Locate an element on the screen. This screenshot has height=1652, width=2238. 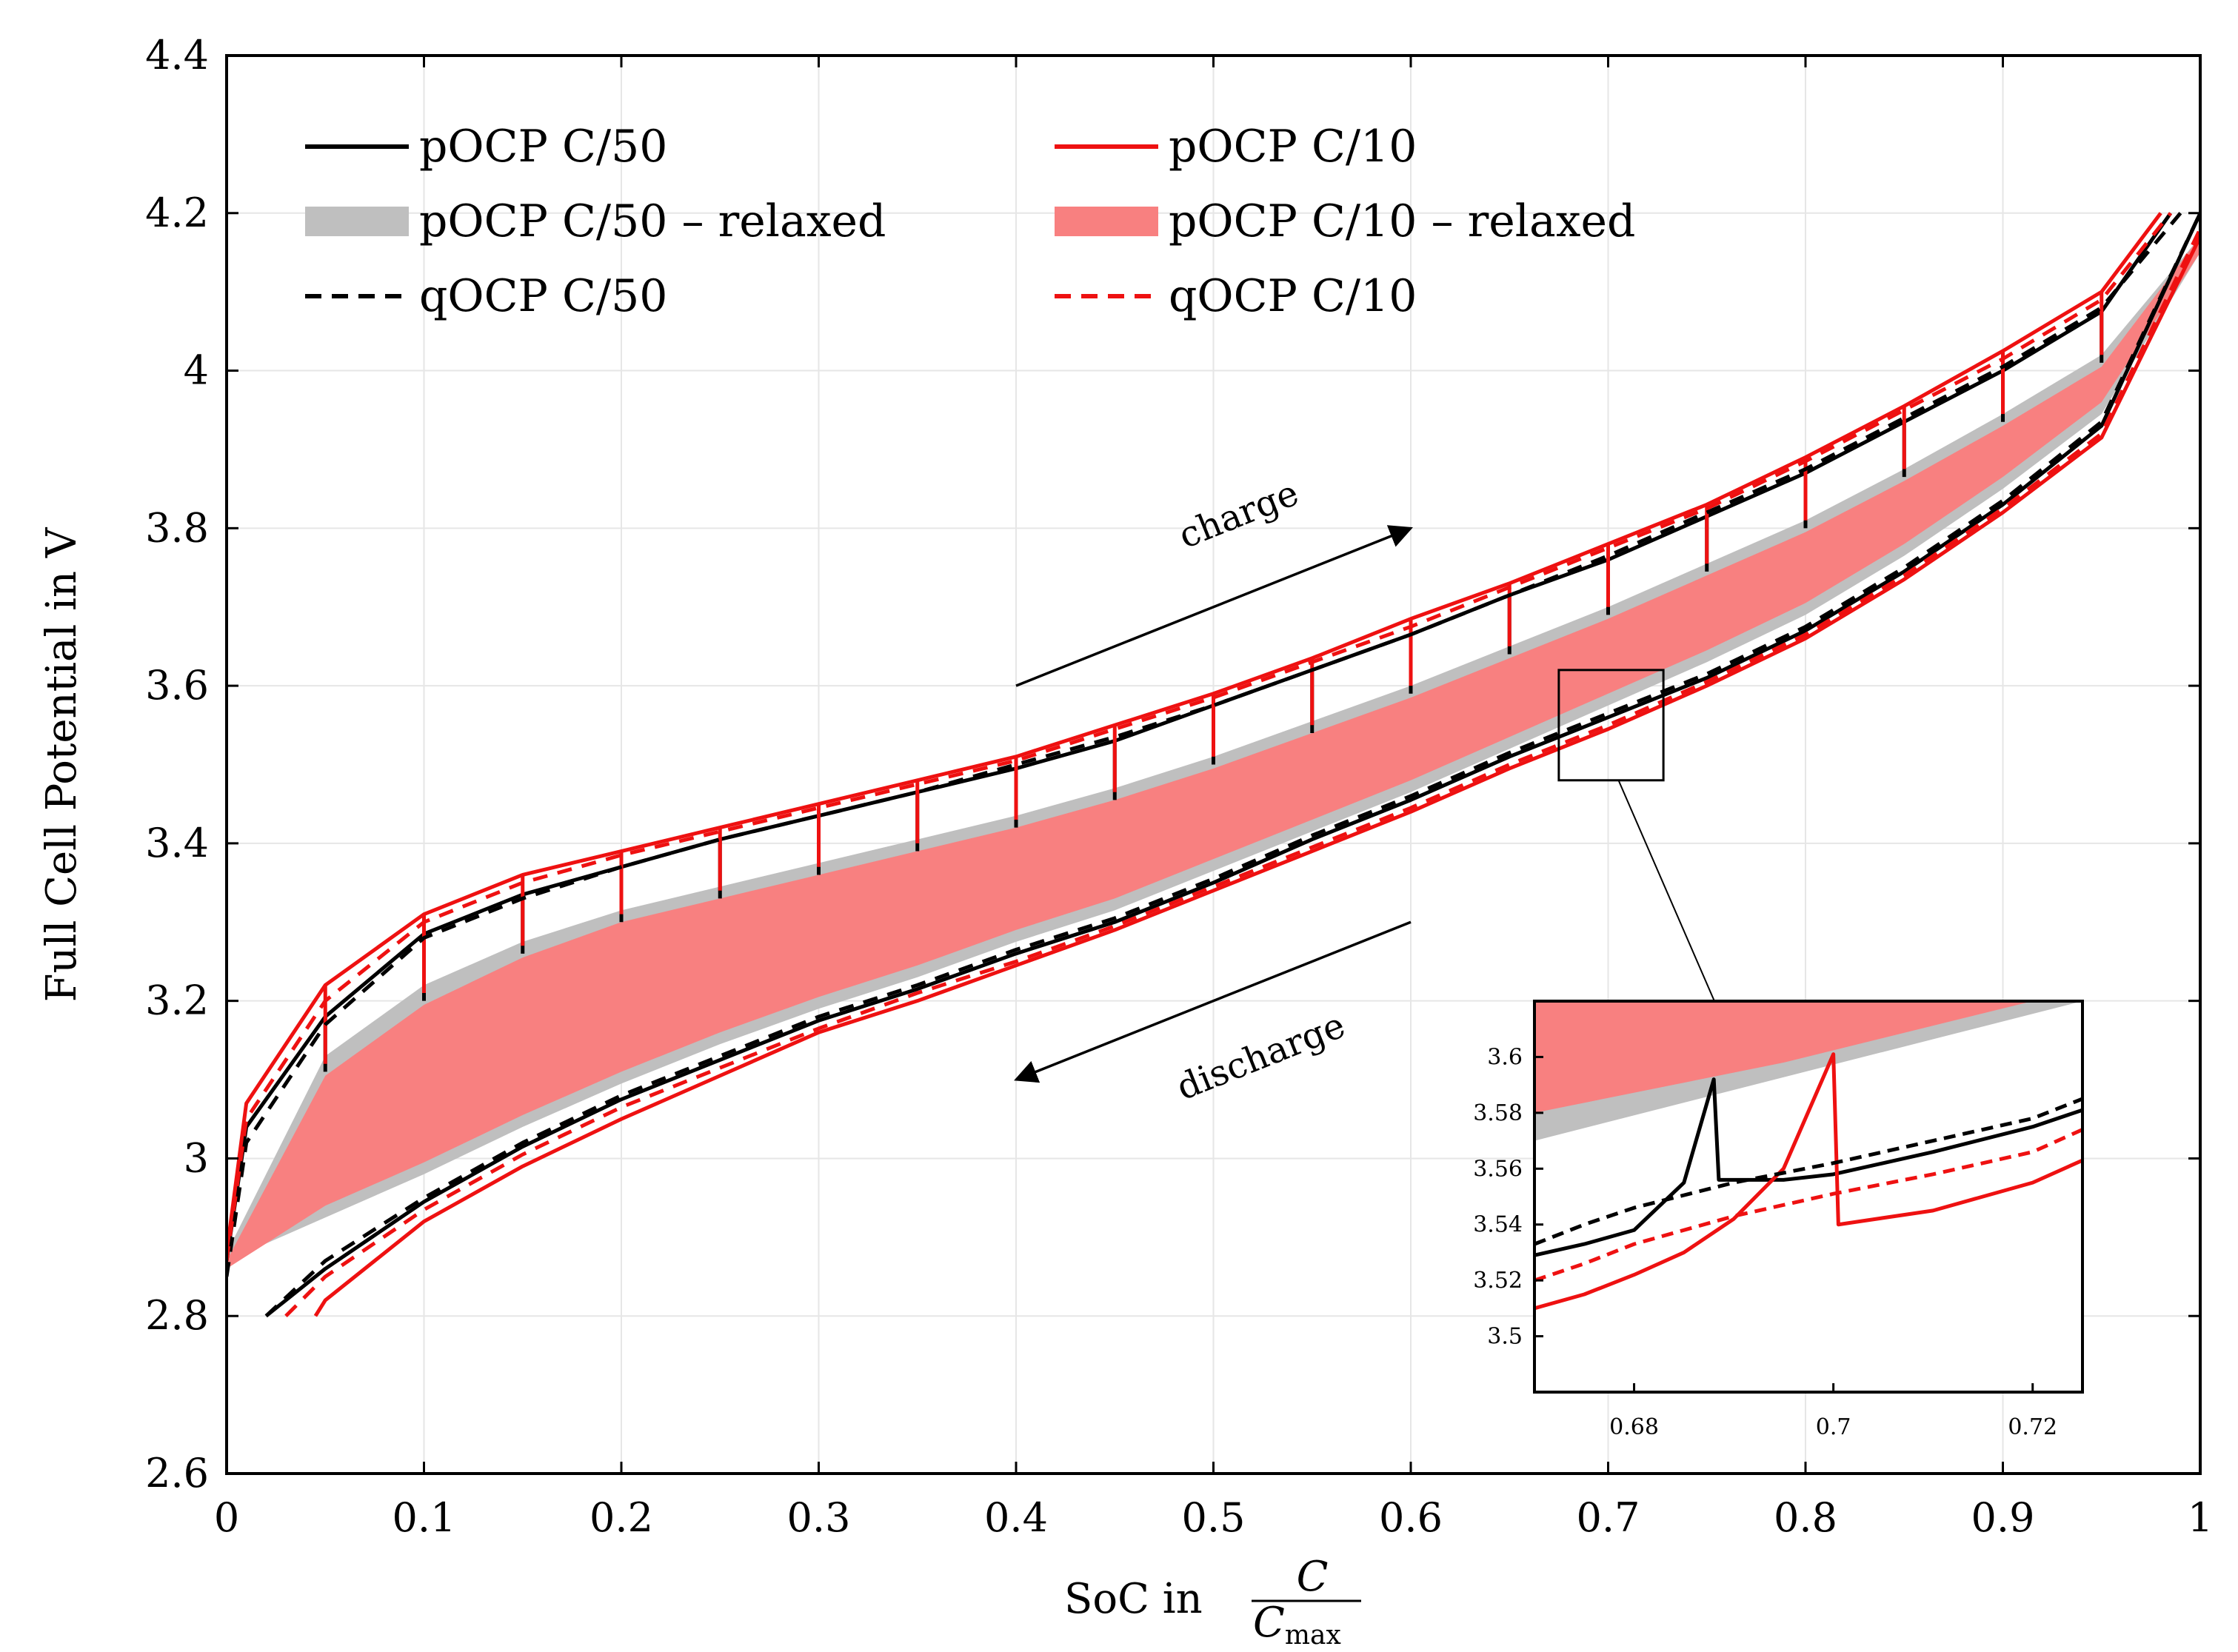
x-tick-label-9: 0.9 is located at coordinates (2003, 1518).